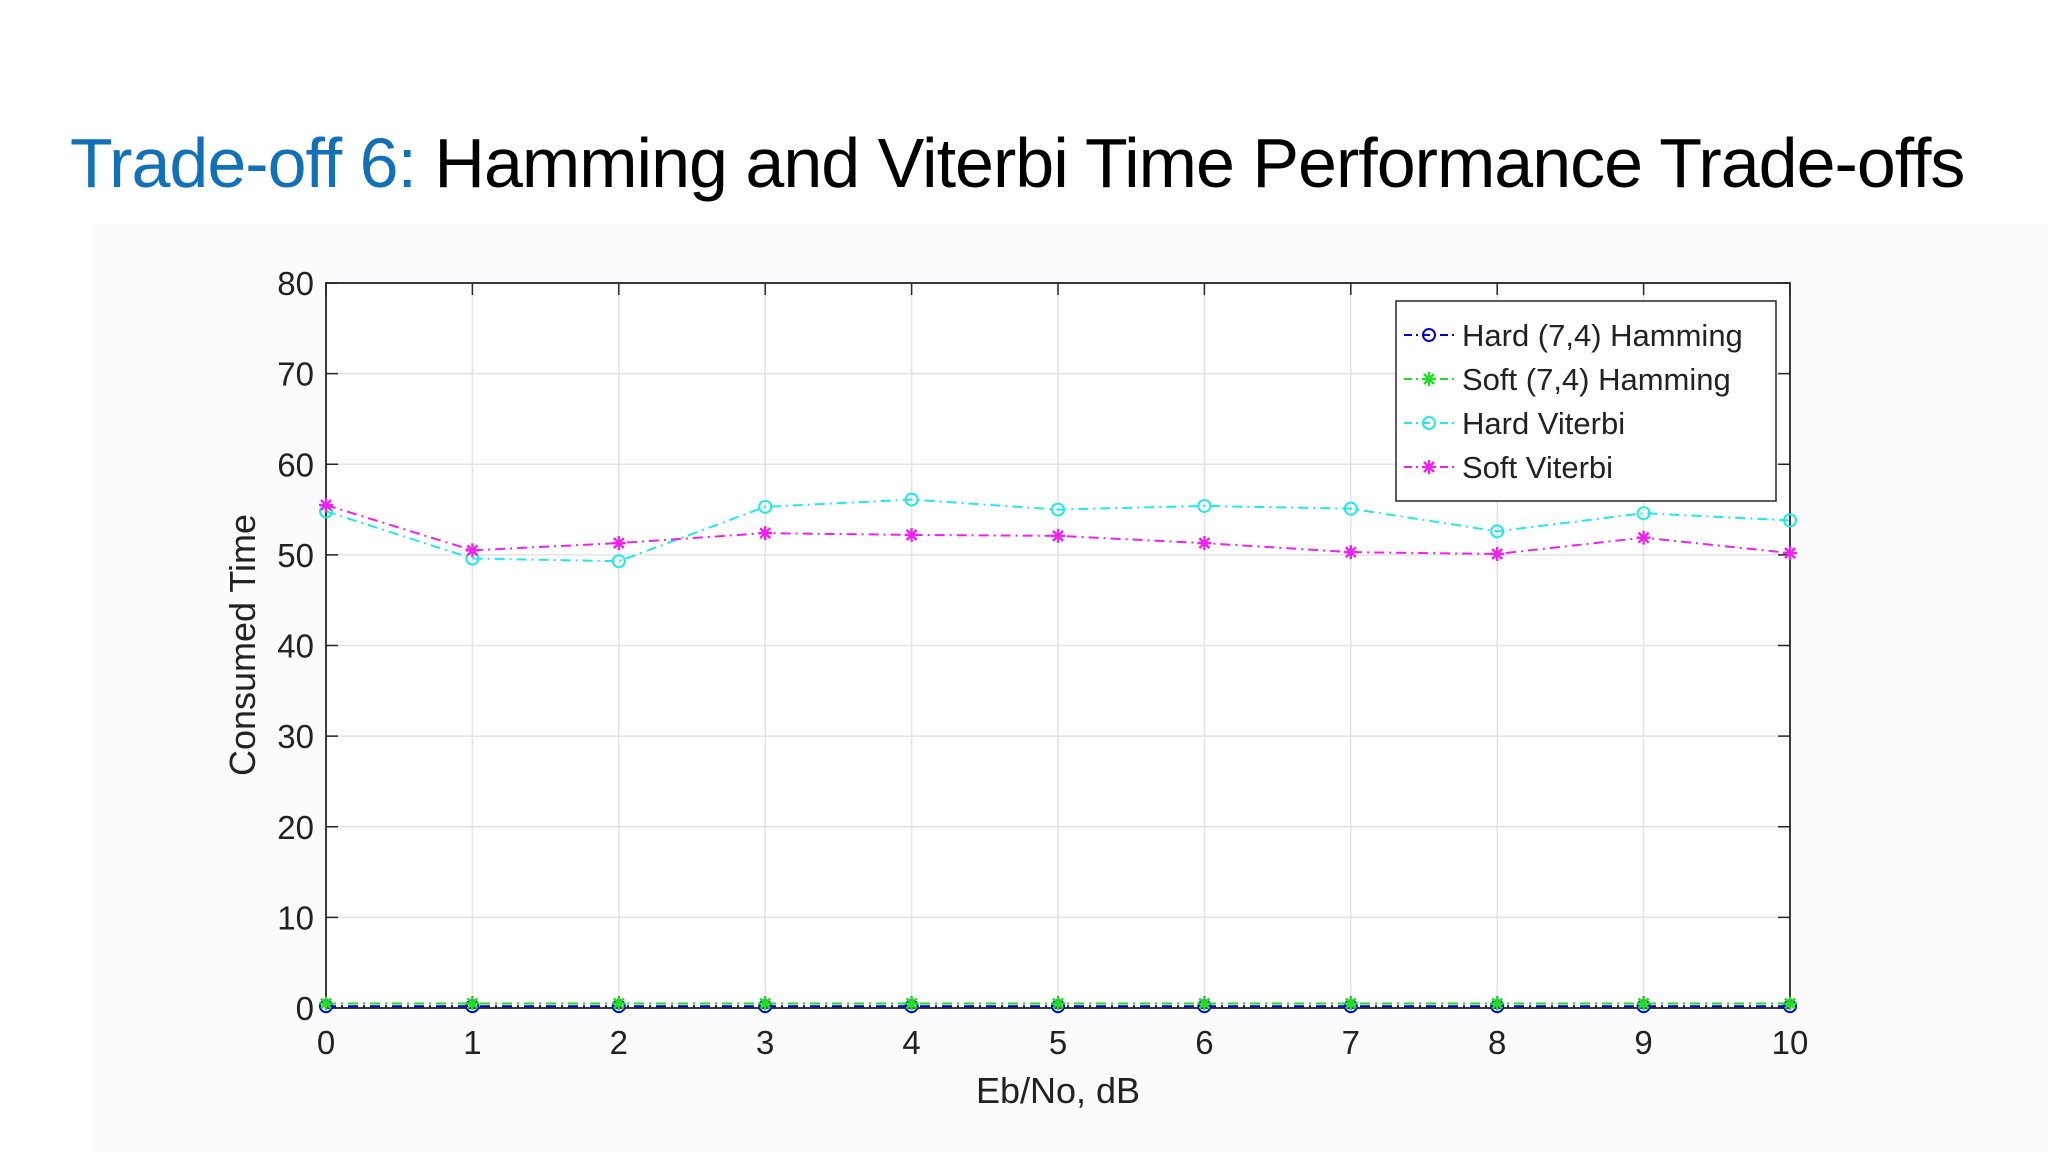 Image resolution: width=2048 pixels, height=1152 pixels. What do you see at coordinates (1058, 1090) in the screenshot?
I see `x-axis-label: Eb/No, dB` at bounding box center [1058, 1090].